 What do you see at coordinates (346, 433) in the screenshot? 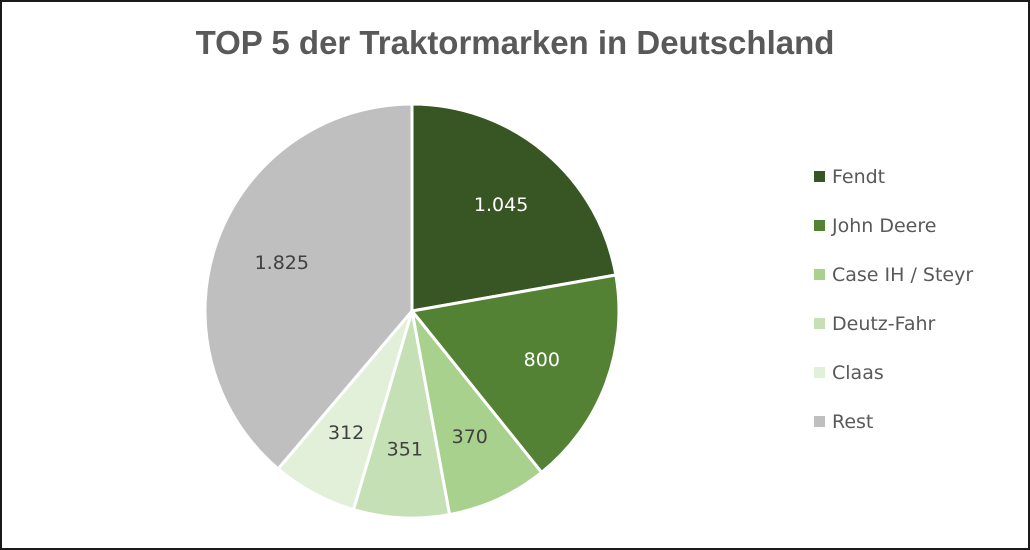
I see `data-label-claas: 312` at bounding box center [346, 433].